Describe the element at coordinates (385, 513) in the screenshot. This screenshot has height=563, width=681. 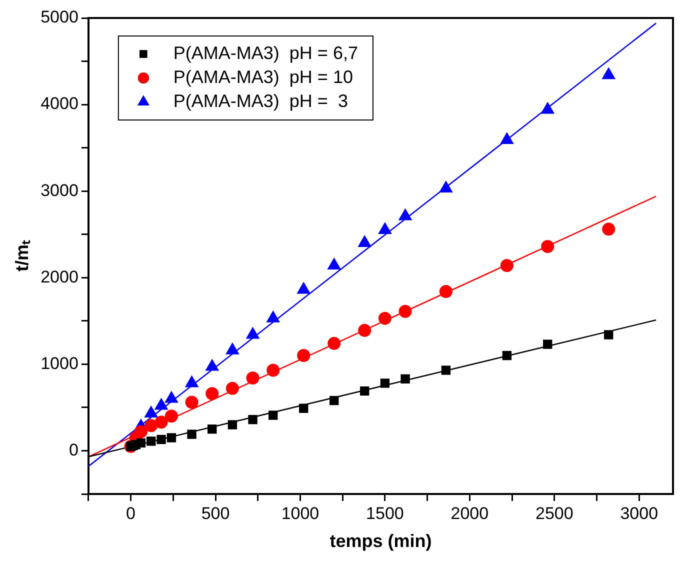
I see `x-tick-label: 1500` at that location.